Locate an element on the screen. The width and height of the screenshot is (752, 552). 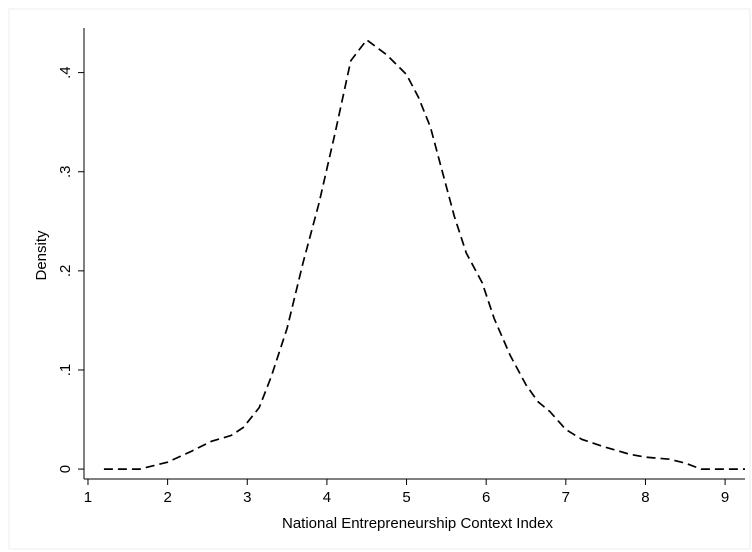
y-tick-label: .1 is located at coordinates (65, 370).